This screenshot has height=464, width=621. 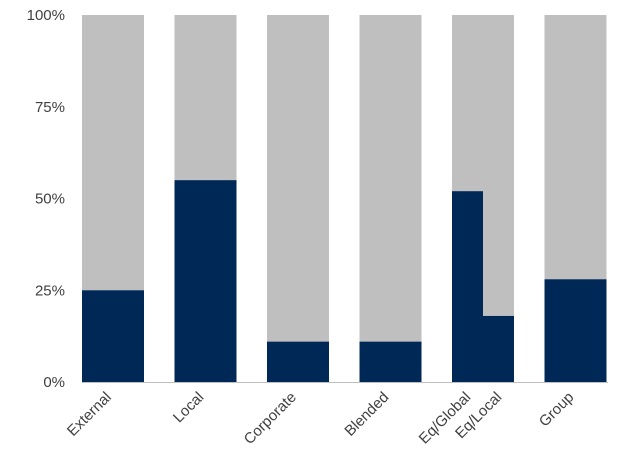 What do you see at coordinates (390, 361) in the screenshot?
I see `bar-share-blended` at bounding box center [390, 361].